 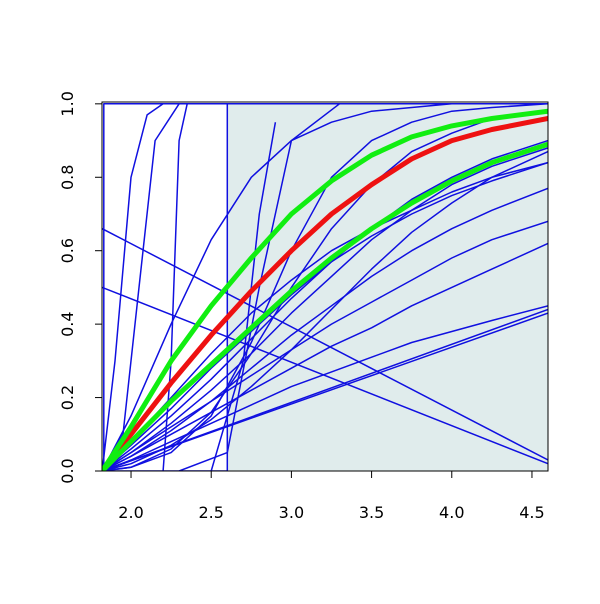 What do you see at coordinates (67, 323) in the screenshot?
I see `y-tick-label: 0.4` at bounding box center [67, 323].